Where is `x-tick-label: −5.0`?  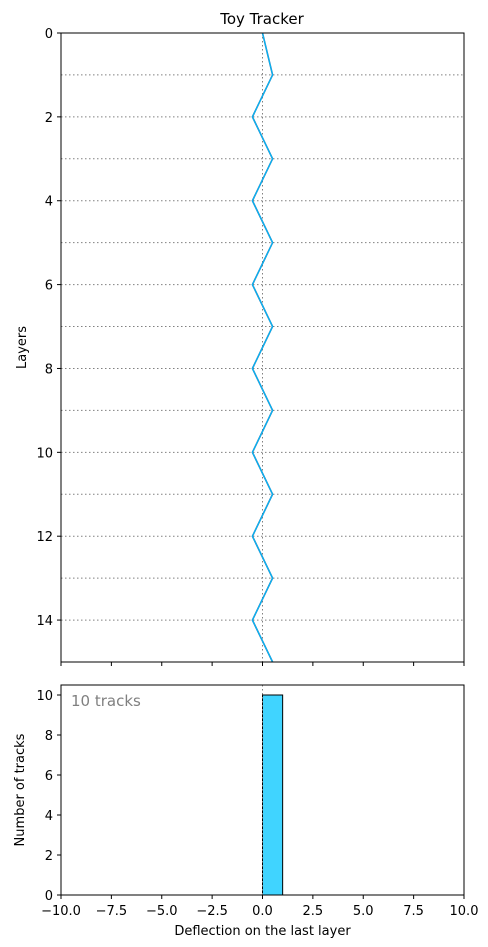
x-tick-label: −5.0 is located at coordinates (162, 911).